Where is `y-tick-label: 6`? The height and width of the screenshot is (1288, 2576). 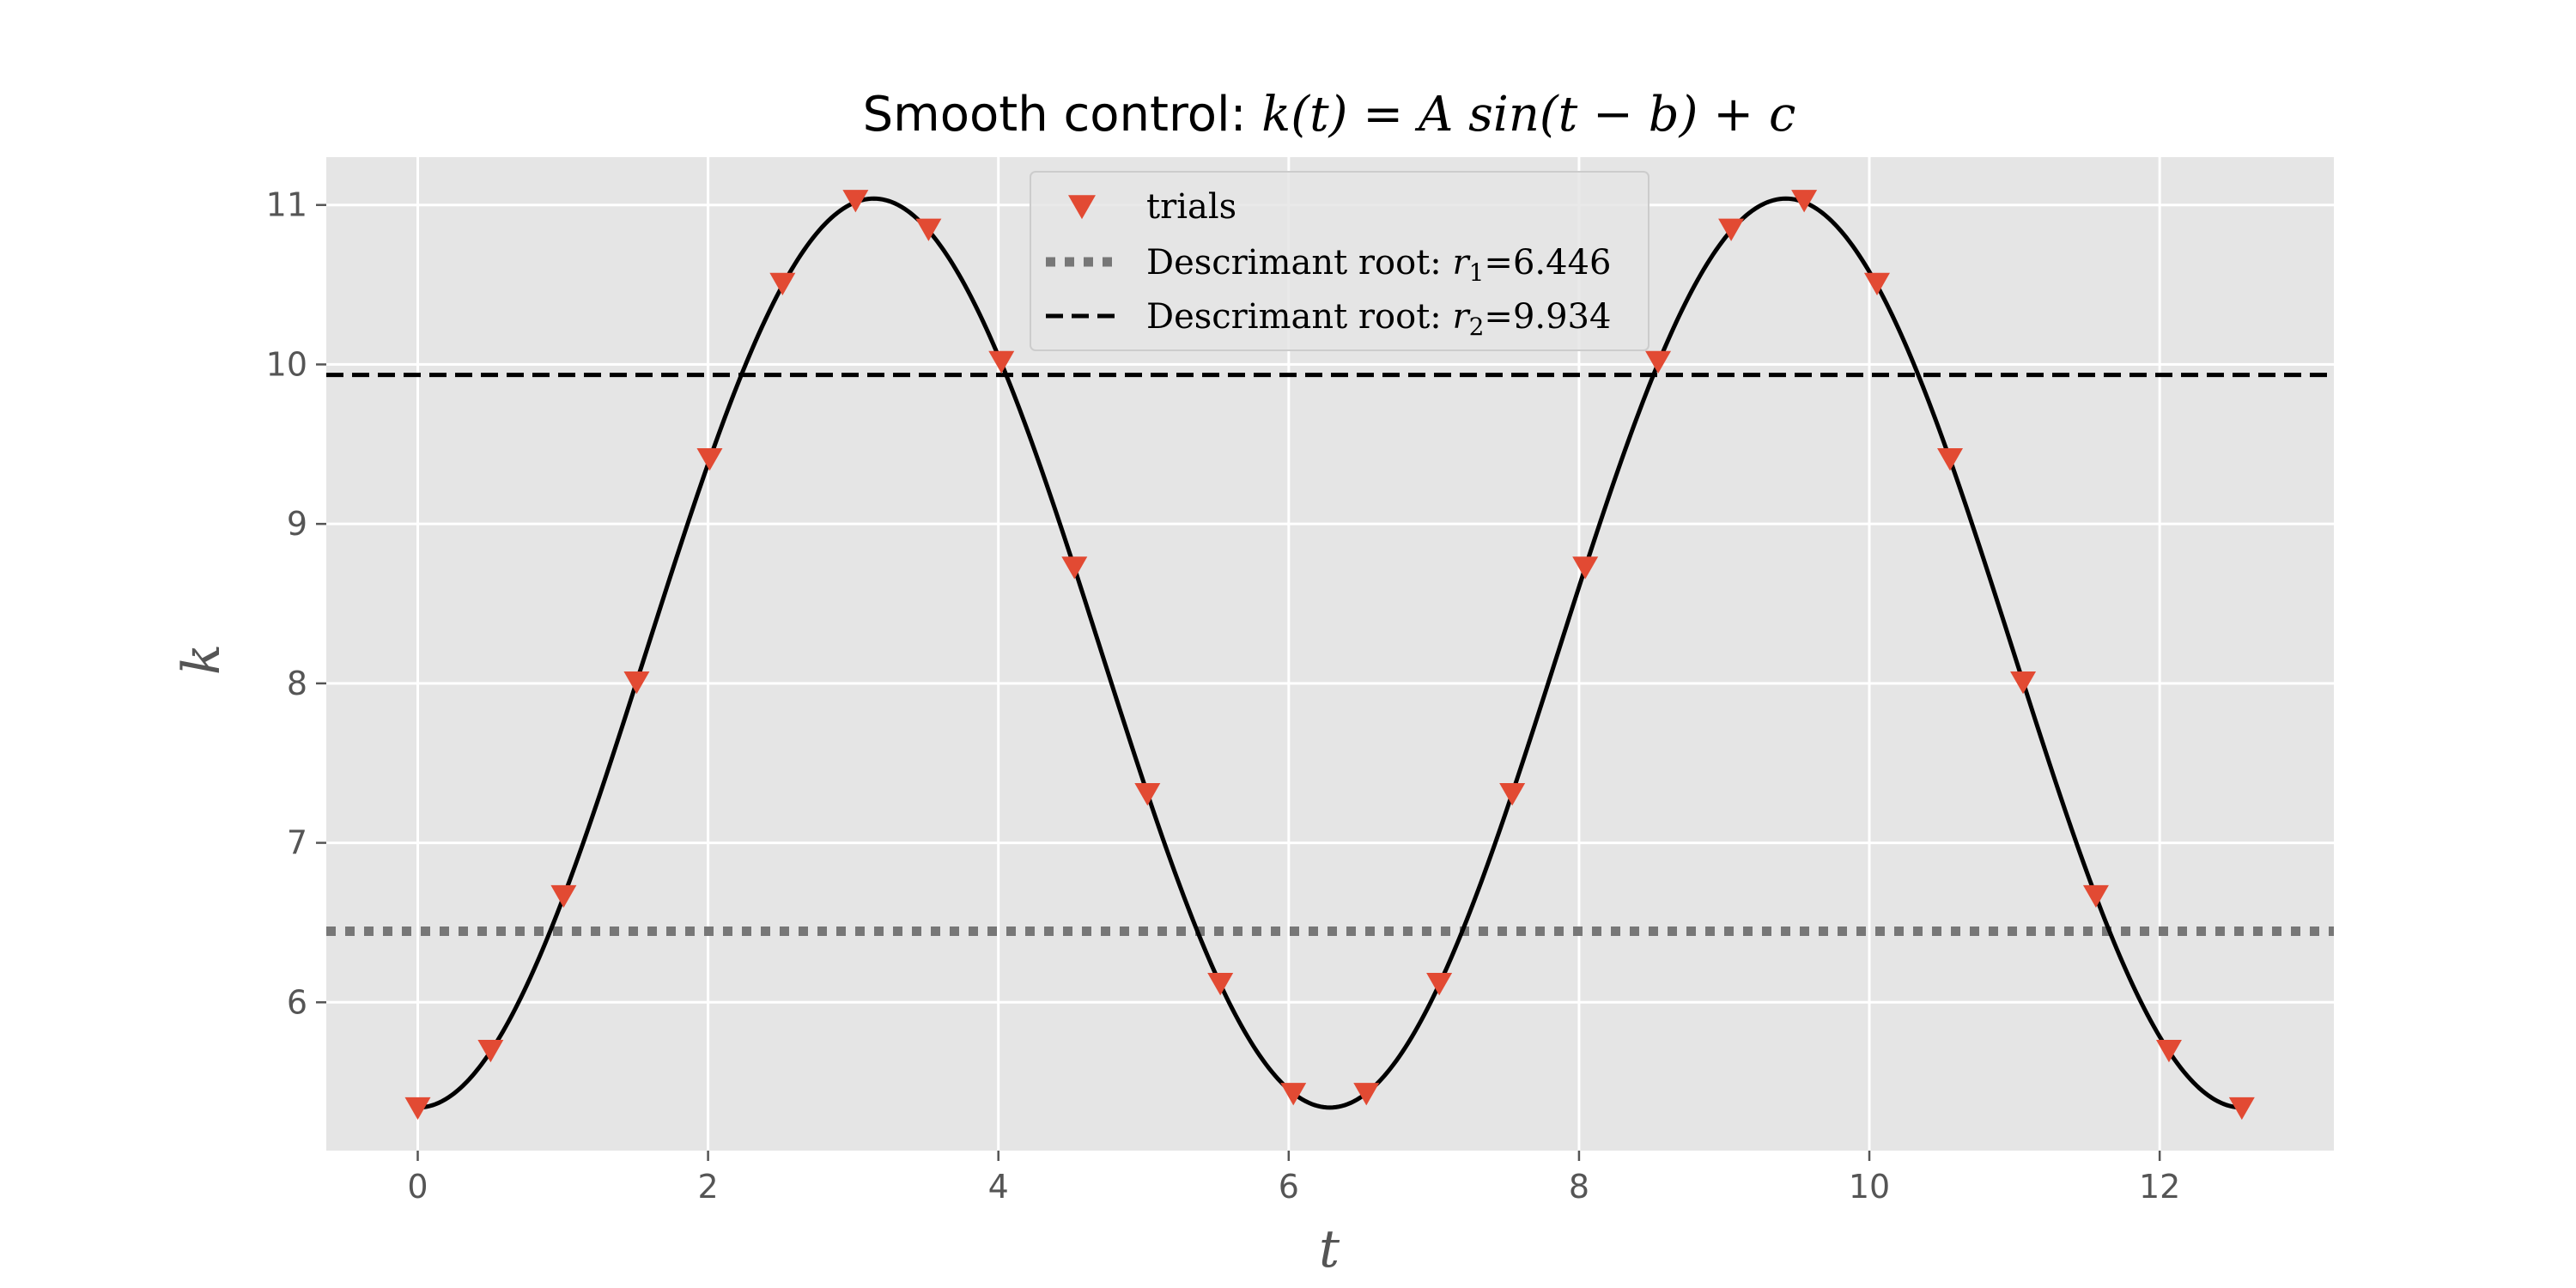
y-tick-label: 6 is located at coordinates (297, 1002).